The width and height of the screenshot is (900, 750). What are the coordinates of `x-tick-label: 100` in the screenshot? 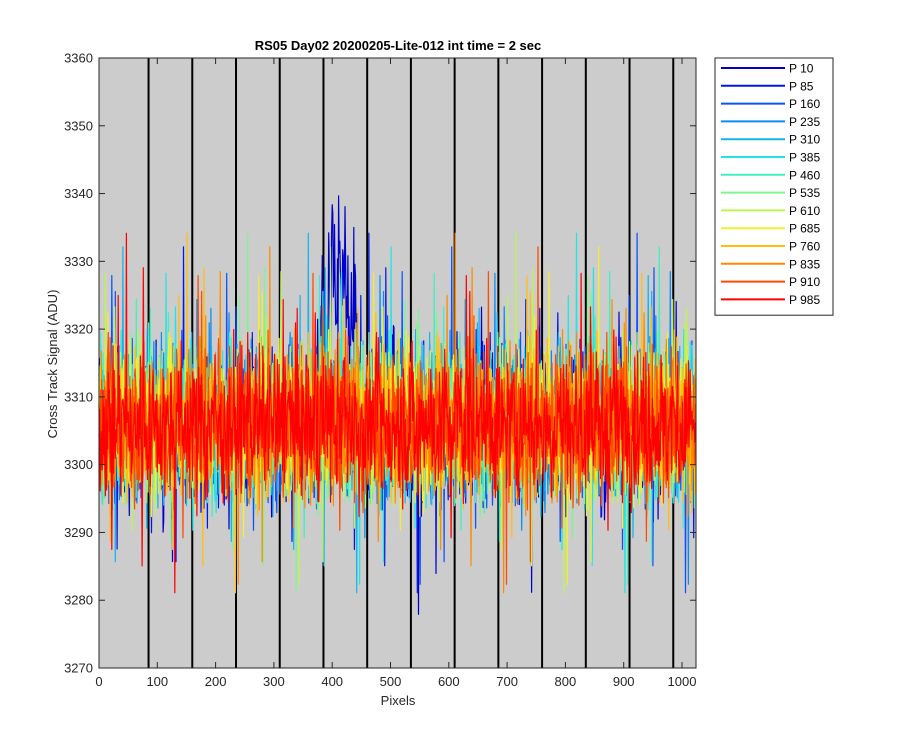 It's located at (157, 681).